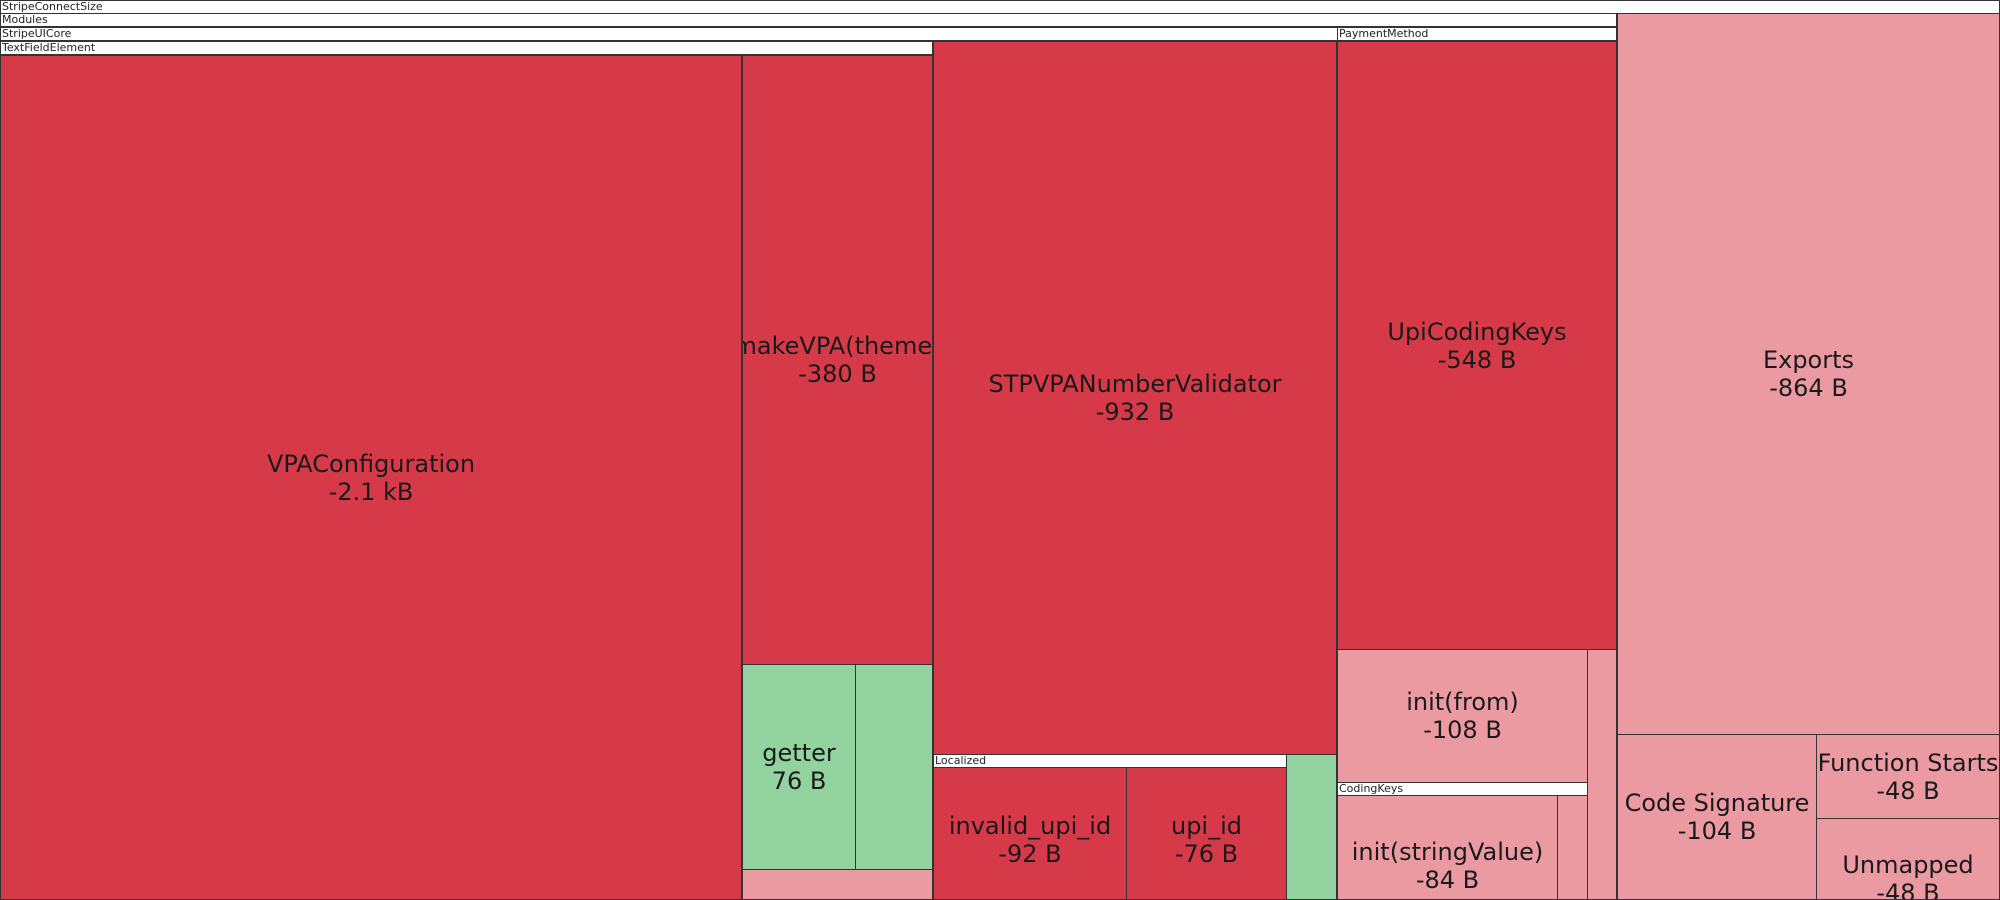 The width and height of the screenshot is (2000, 900). What do you see at coordinates (1462, 730) in the screenshot?
I see `cell-value: -108 B` at bounding box center [1462, 730].